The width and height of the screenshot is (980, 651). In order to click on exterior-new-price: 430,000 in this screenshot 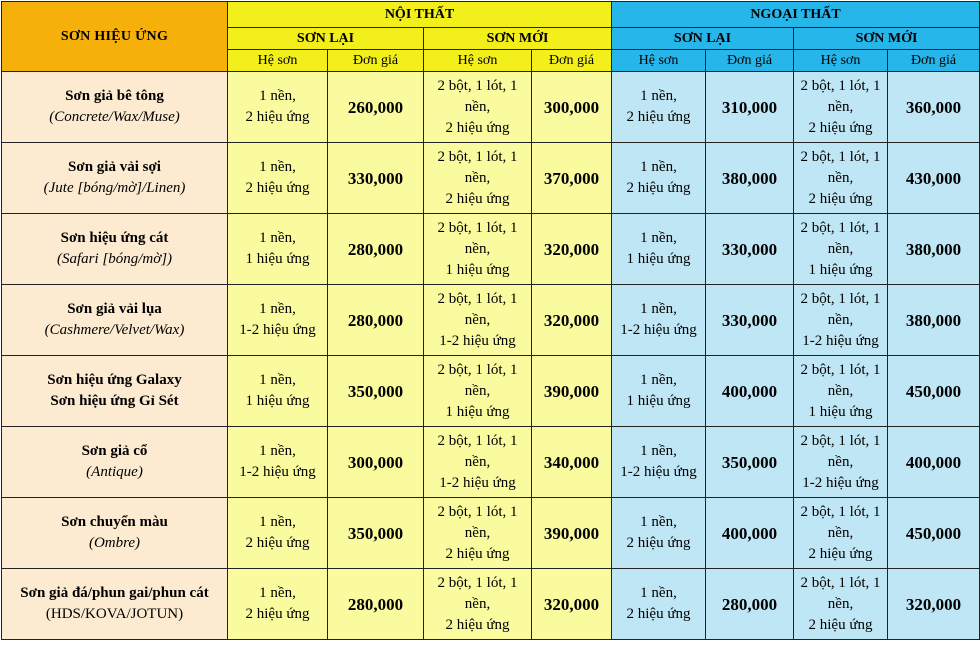, I will do `click(933, 178)`.